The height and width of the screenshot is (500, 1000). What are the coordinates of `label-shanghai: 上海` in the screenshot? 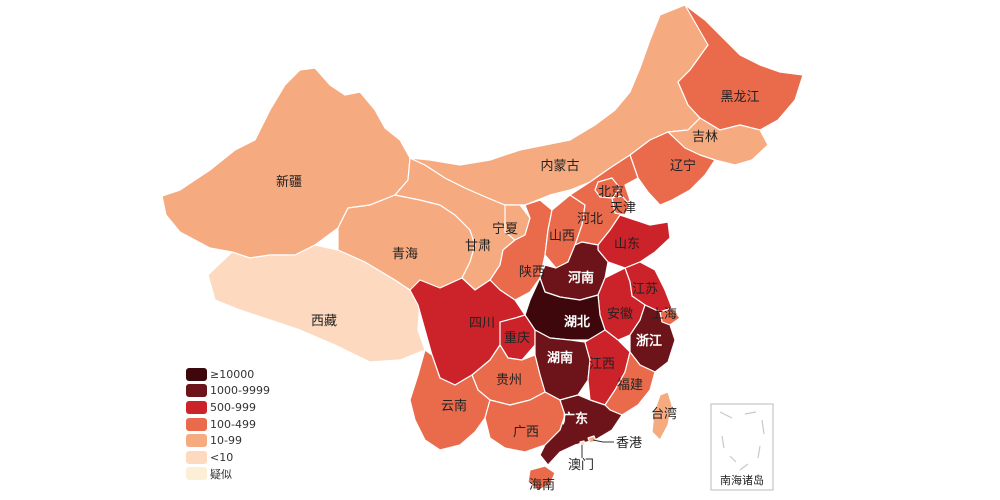 It's located at (664, 314).